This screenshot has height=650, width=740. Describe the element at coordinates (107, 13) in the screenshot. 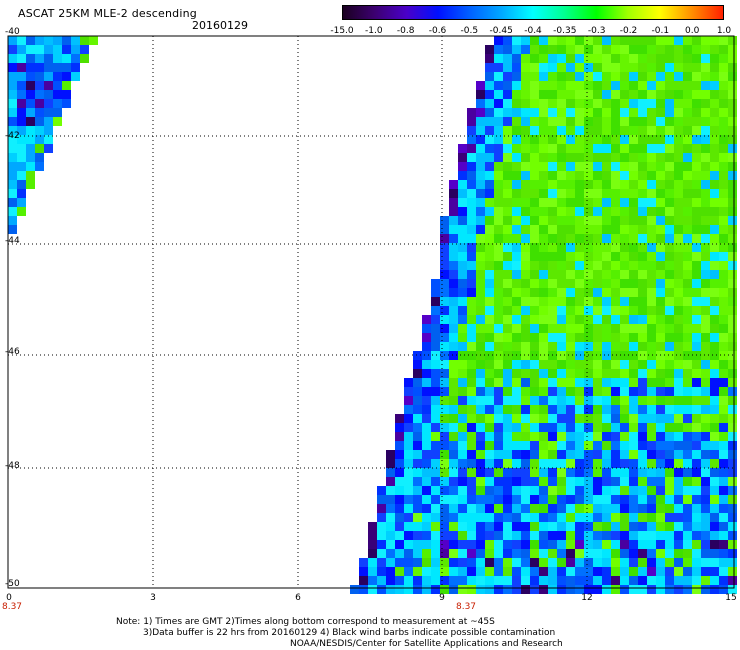

I see `map-title: ASCAT 25KM MLE-2 descending` at that location.